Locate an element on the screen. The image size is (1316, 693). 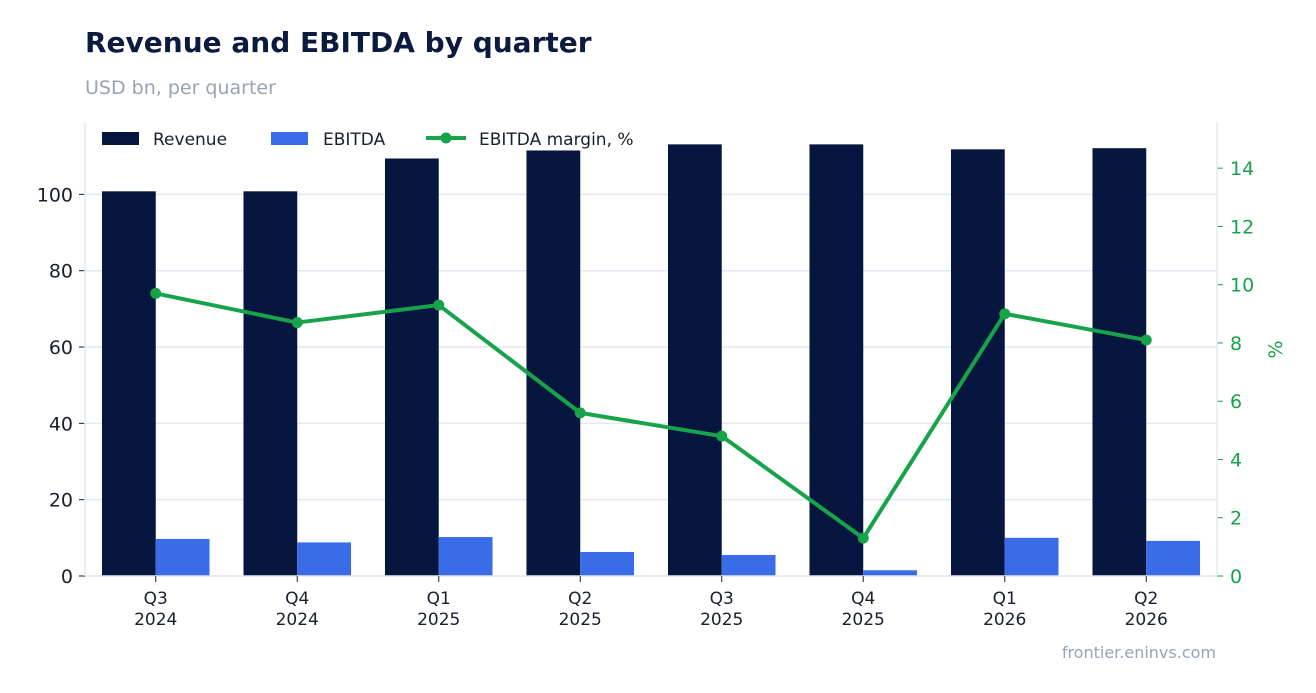
y-right-tick-label: 6 is located at coordinates (1236, 402).